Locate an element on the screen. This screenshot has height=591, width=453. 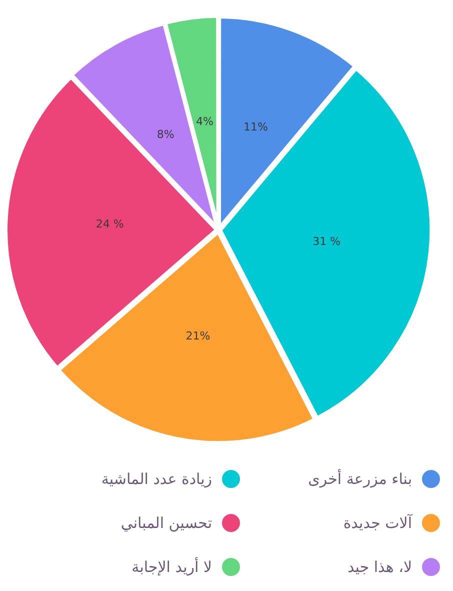
legend-label: زيادة عدد الماشية is located at coordinates (156, 479).